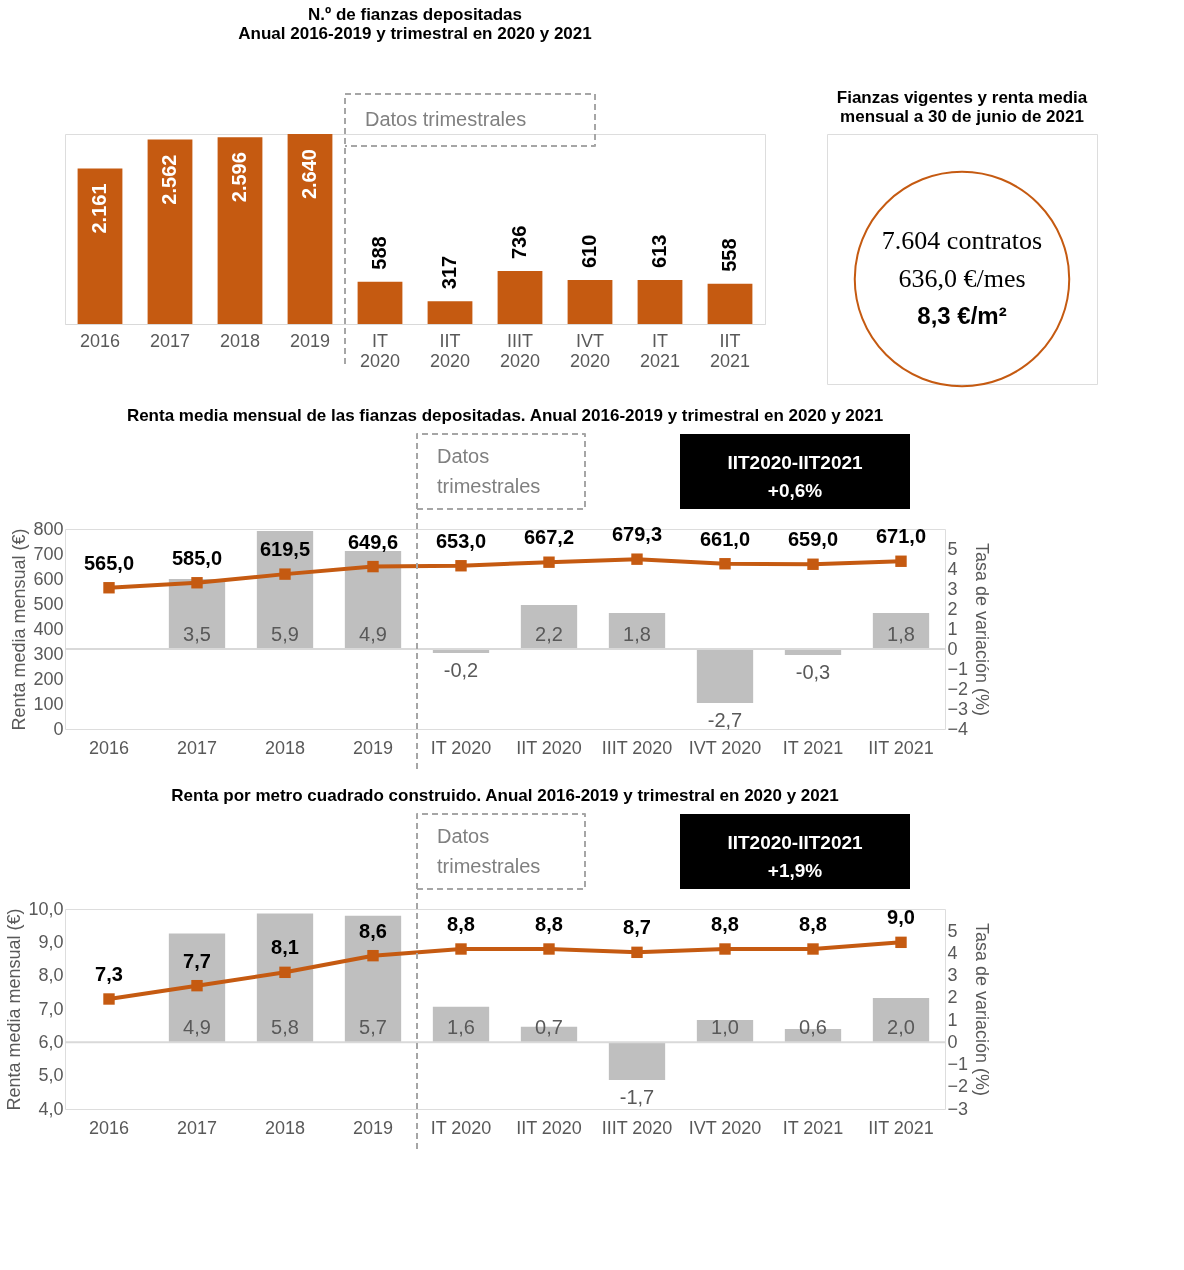 The height and width of the screenshot is (1270, 1184). I want to click on y-tick-label: 10,0, so click(46, 908).